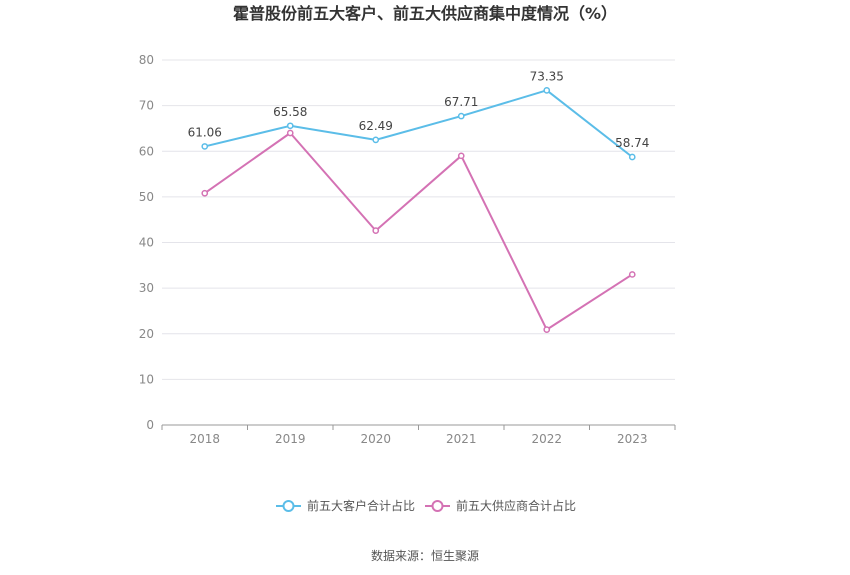 The image size is (850, 575). What do you see at coordinates (376, 126) in the screenshot?
I see `data-label: 62.49` at bounding box center [376, 126].